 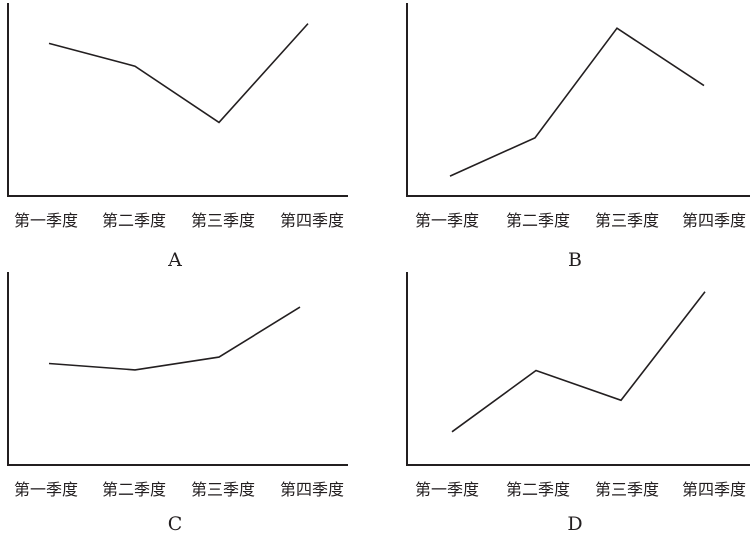 What do you see at coordinates (175, 524) in the screenshot?
I see `panel-label: C` at bounding box center [175, 524].